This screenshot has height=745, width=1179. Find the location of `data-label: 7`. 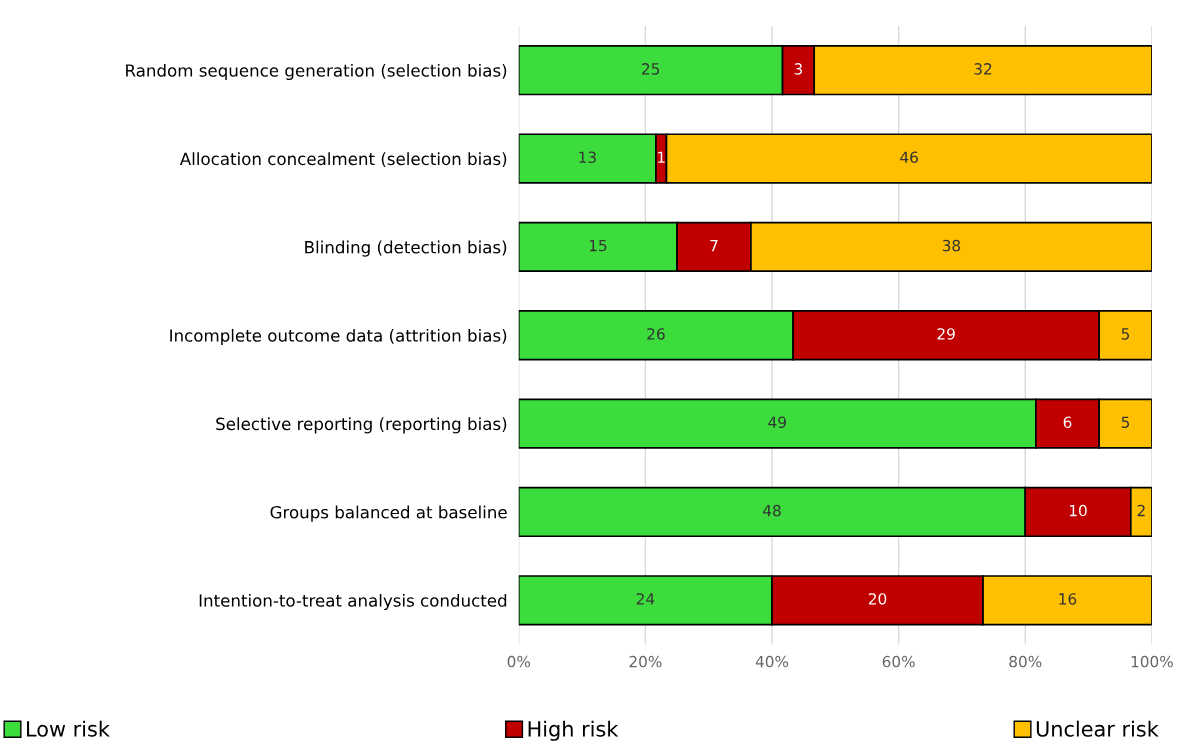

data-label: 7 is located at coordinates (714, 245).